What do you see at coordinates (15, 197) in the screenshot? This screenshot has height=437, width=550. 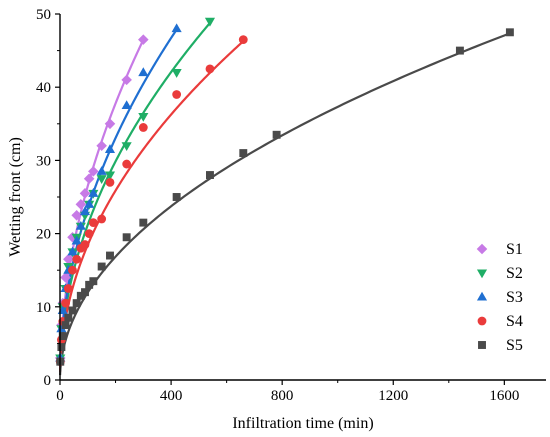 I see `y-axis-title: Wetting front (cm)` at bounding box center [15, 197].